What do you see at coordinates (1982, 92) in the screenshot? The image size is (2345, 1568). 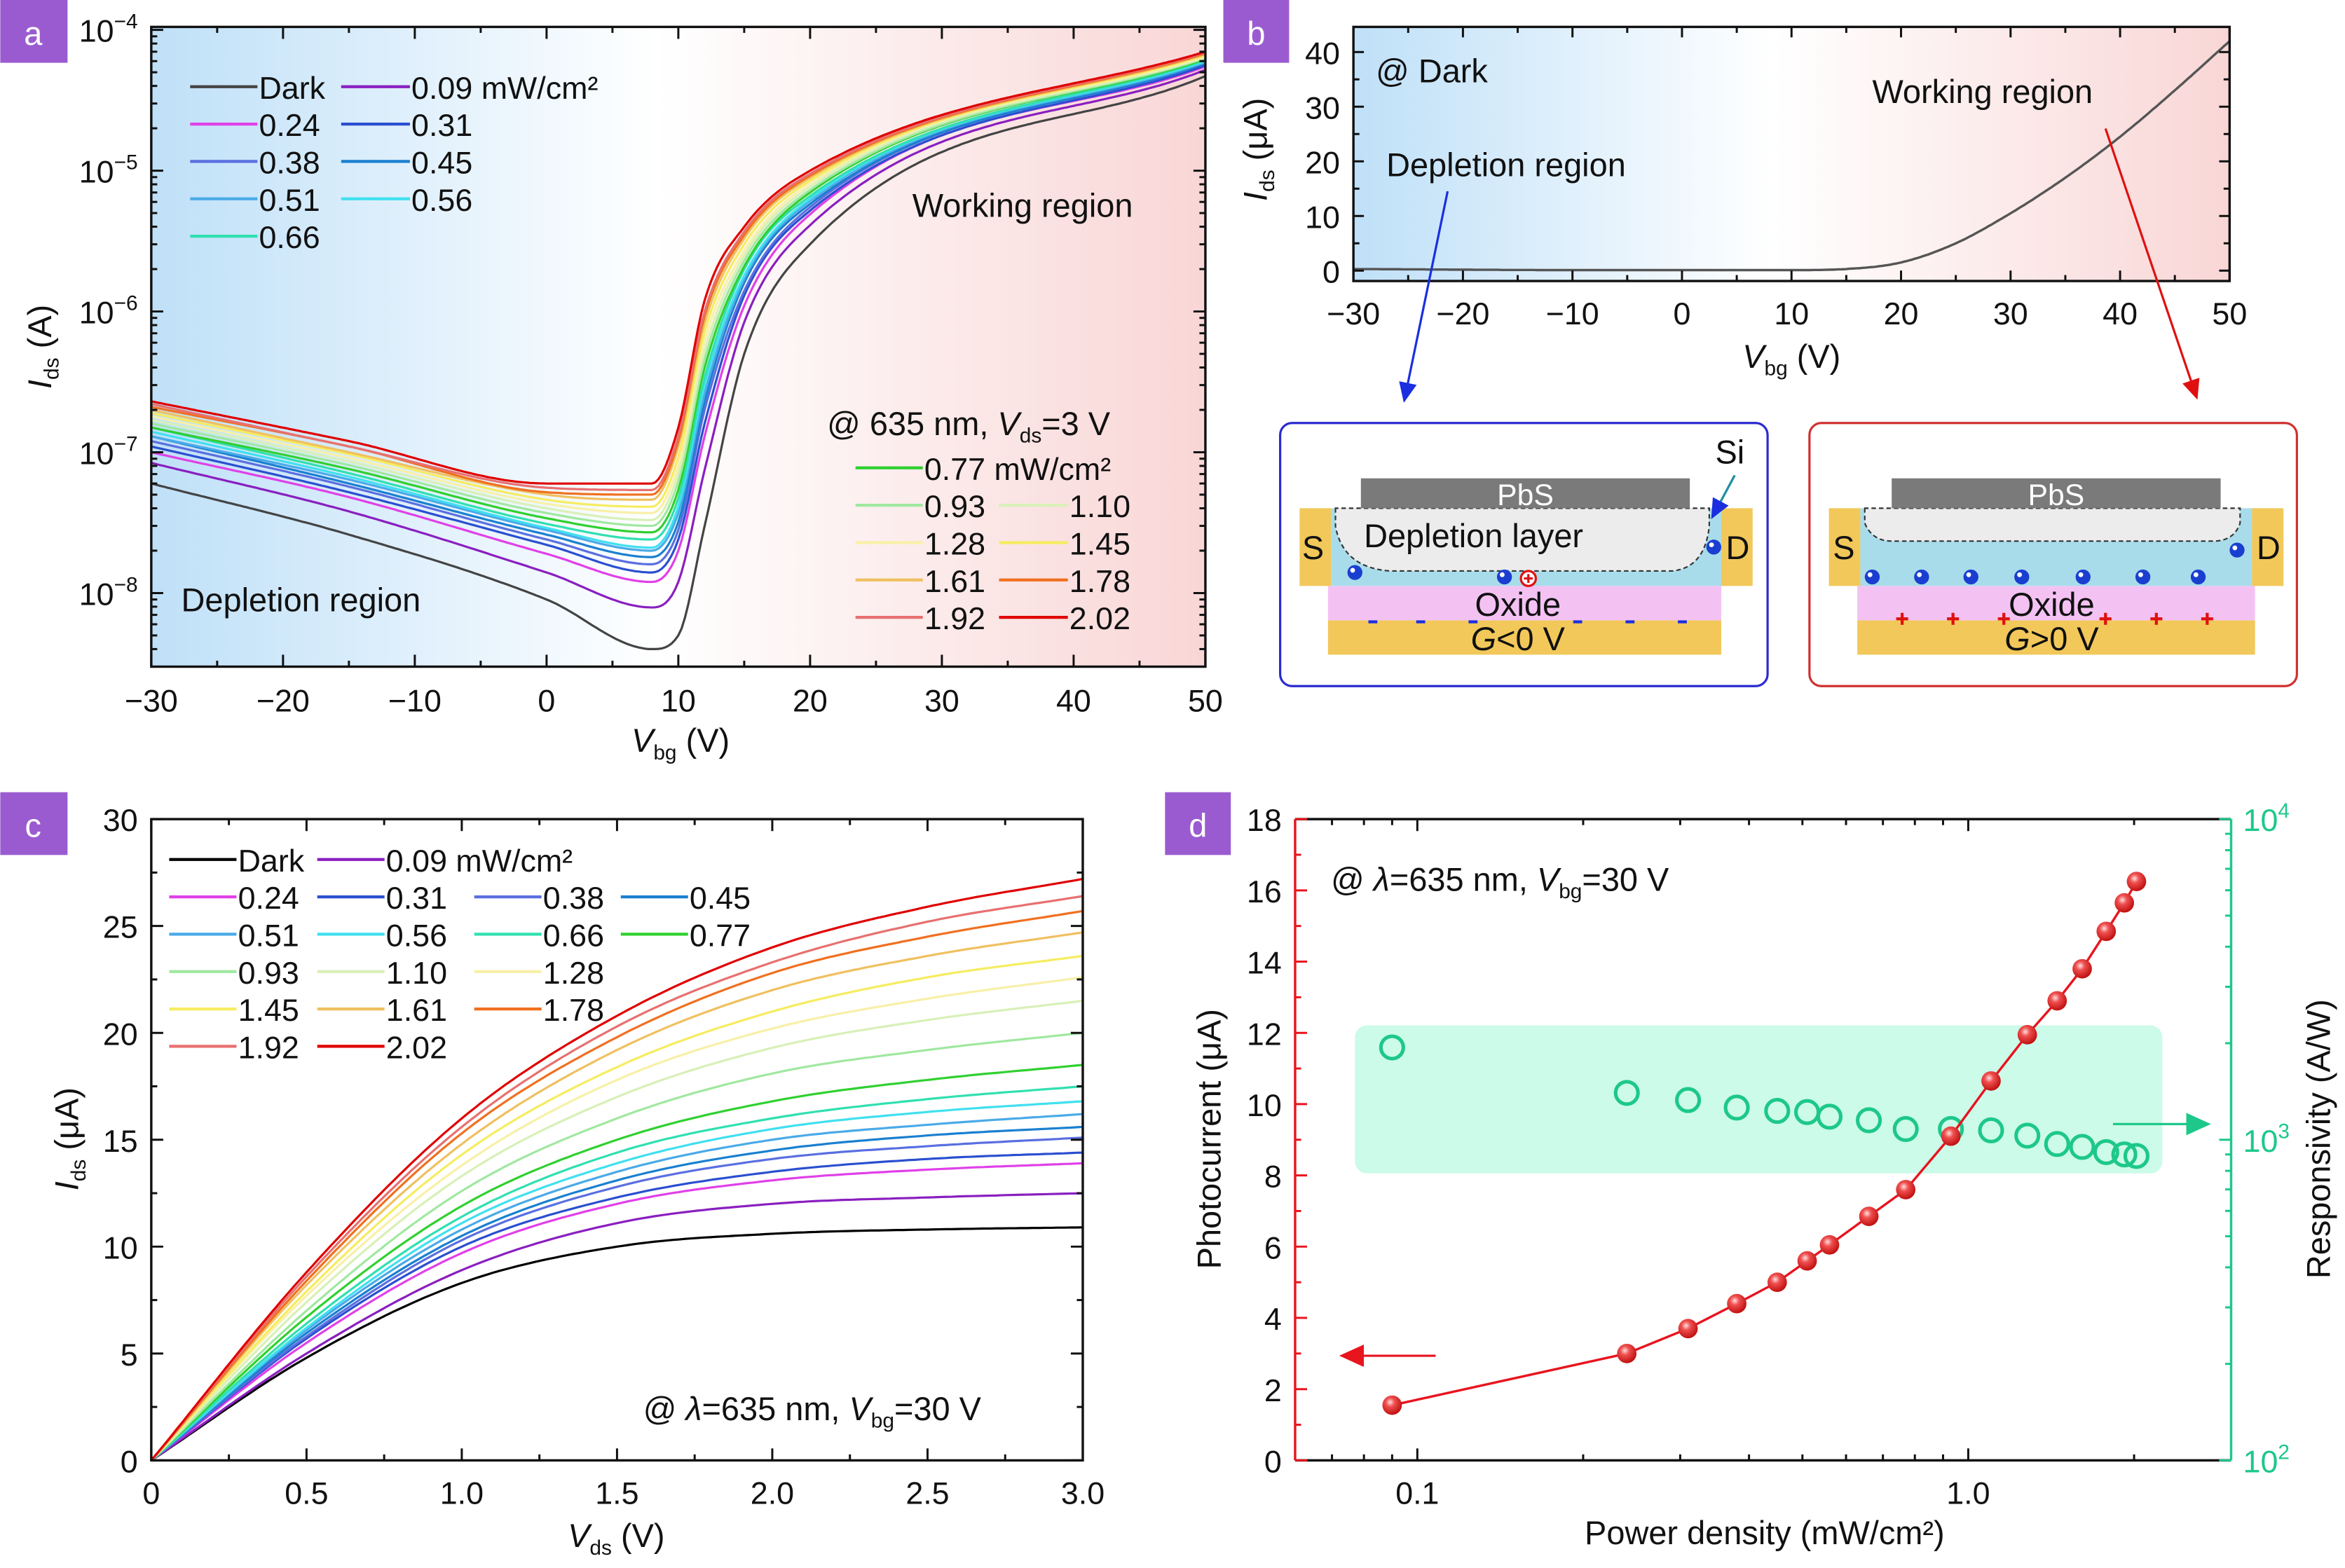 I see `b-working-label: Working region` at bounding box center [1982, 92].